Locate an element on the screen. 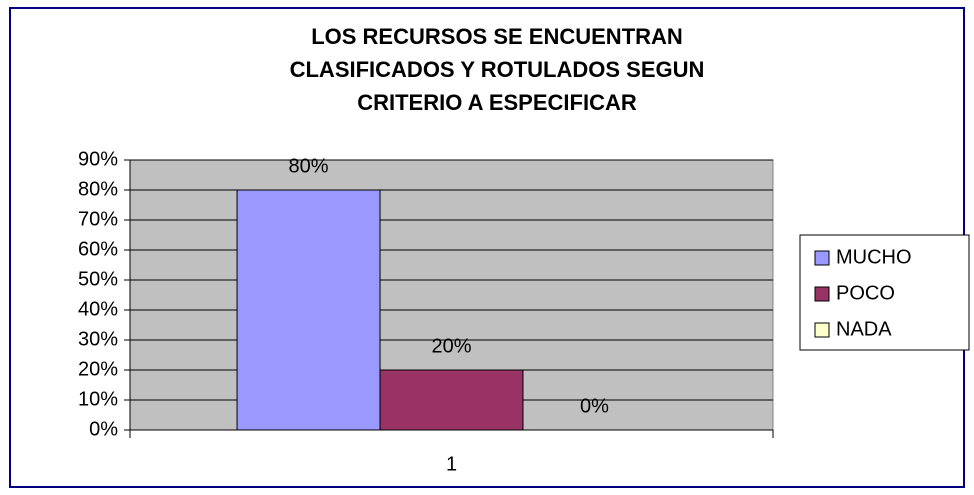 This screenshot has height=495, width=974. y-tick-label: 20% is located at coordinates (98, 369).